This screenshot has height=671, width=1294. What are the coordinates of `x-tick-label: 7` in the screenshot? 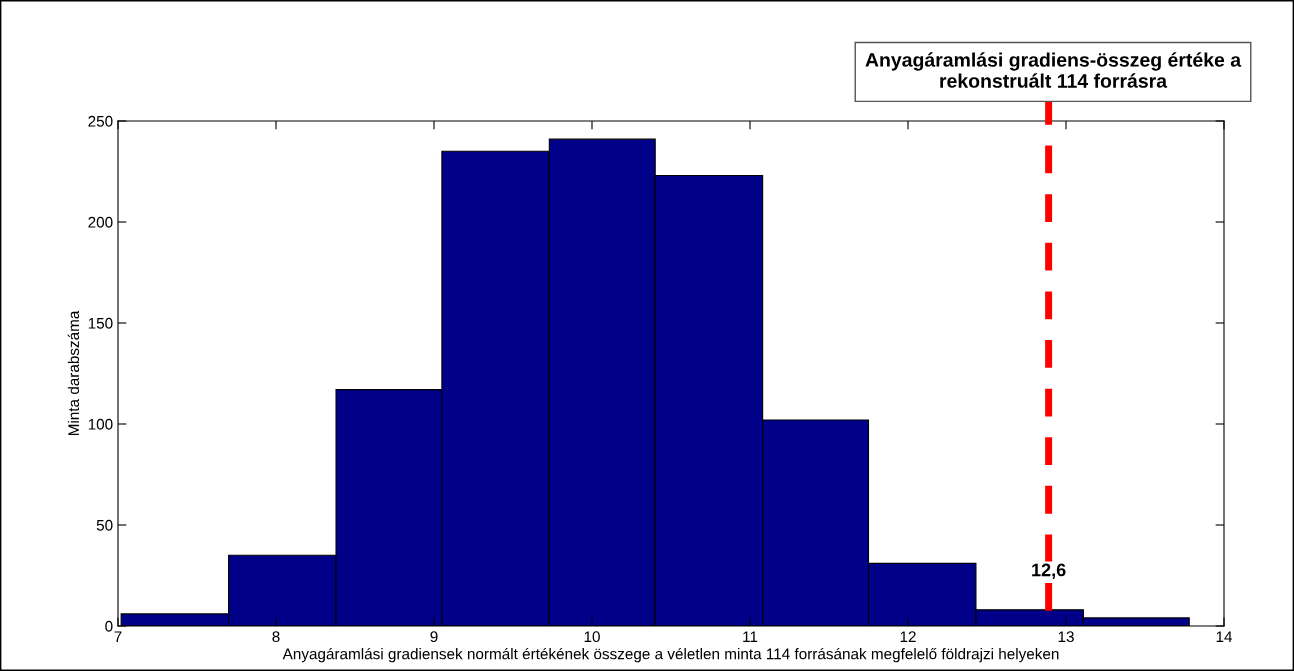 It's located at (118, 636).